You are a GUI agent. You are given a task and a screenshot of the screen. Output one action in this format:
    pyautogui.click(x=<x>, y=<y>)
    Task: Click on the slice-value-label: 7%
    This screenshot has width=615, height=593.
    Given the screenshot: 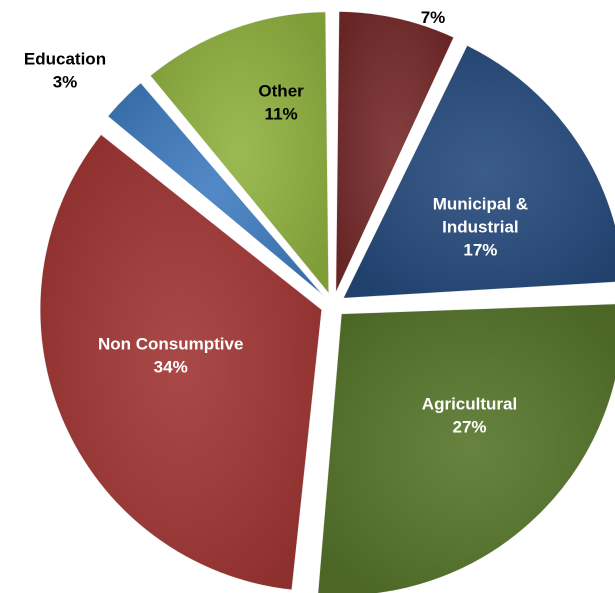 What is the action you would take?
    pyautogui.click(x=433, y=17)
    